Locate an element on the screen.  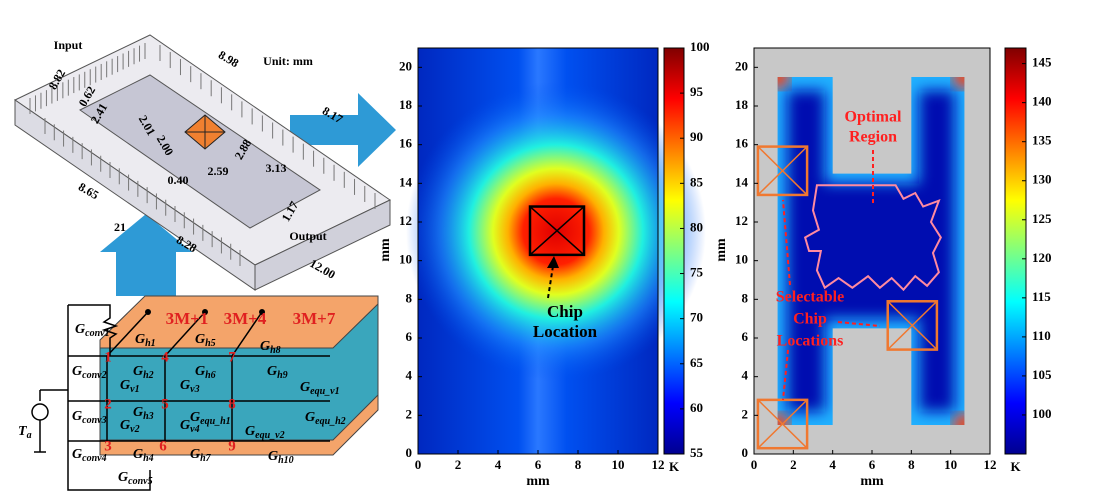
node-group-label: 3M+1 is located at coordinates (187, 318).